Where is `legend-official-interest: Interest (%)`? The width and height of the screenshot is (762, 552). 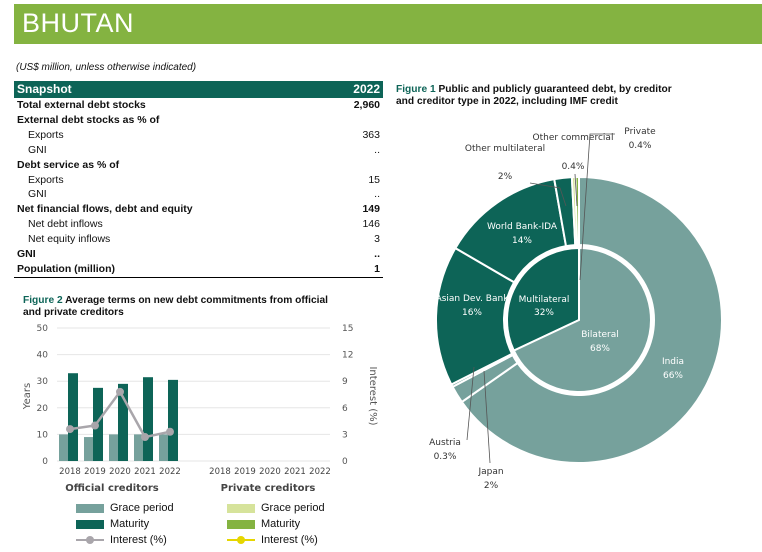
legend-official-interest: Interest (%) is located at coordinates (121, 540).